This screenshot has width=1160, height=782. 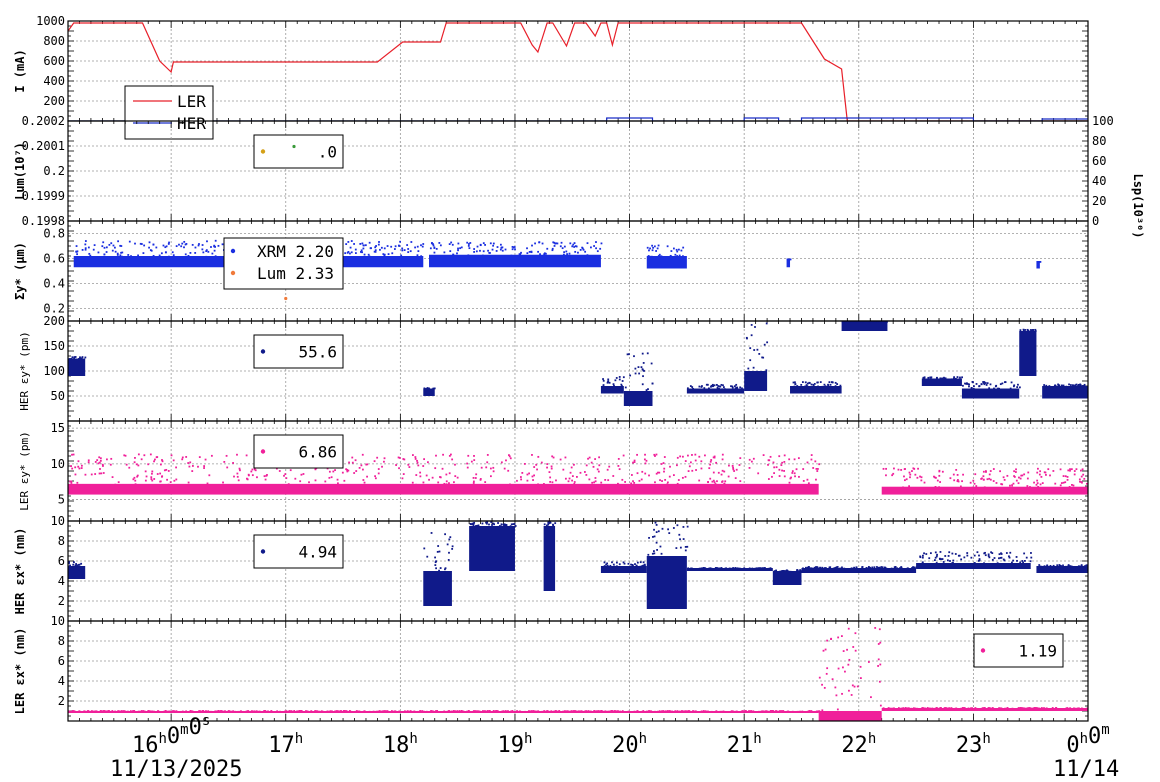 What do you see at coordinates (54, 171) in the screenshot?
I see `y-tick-label: 0.2` at bounding box center [54, 171].